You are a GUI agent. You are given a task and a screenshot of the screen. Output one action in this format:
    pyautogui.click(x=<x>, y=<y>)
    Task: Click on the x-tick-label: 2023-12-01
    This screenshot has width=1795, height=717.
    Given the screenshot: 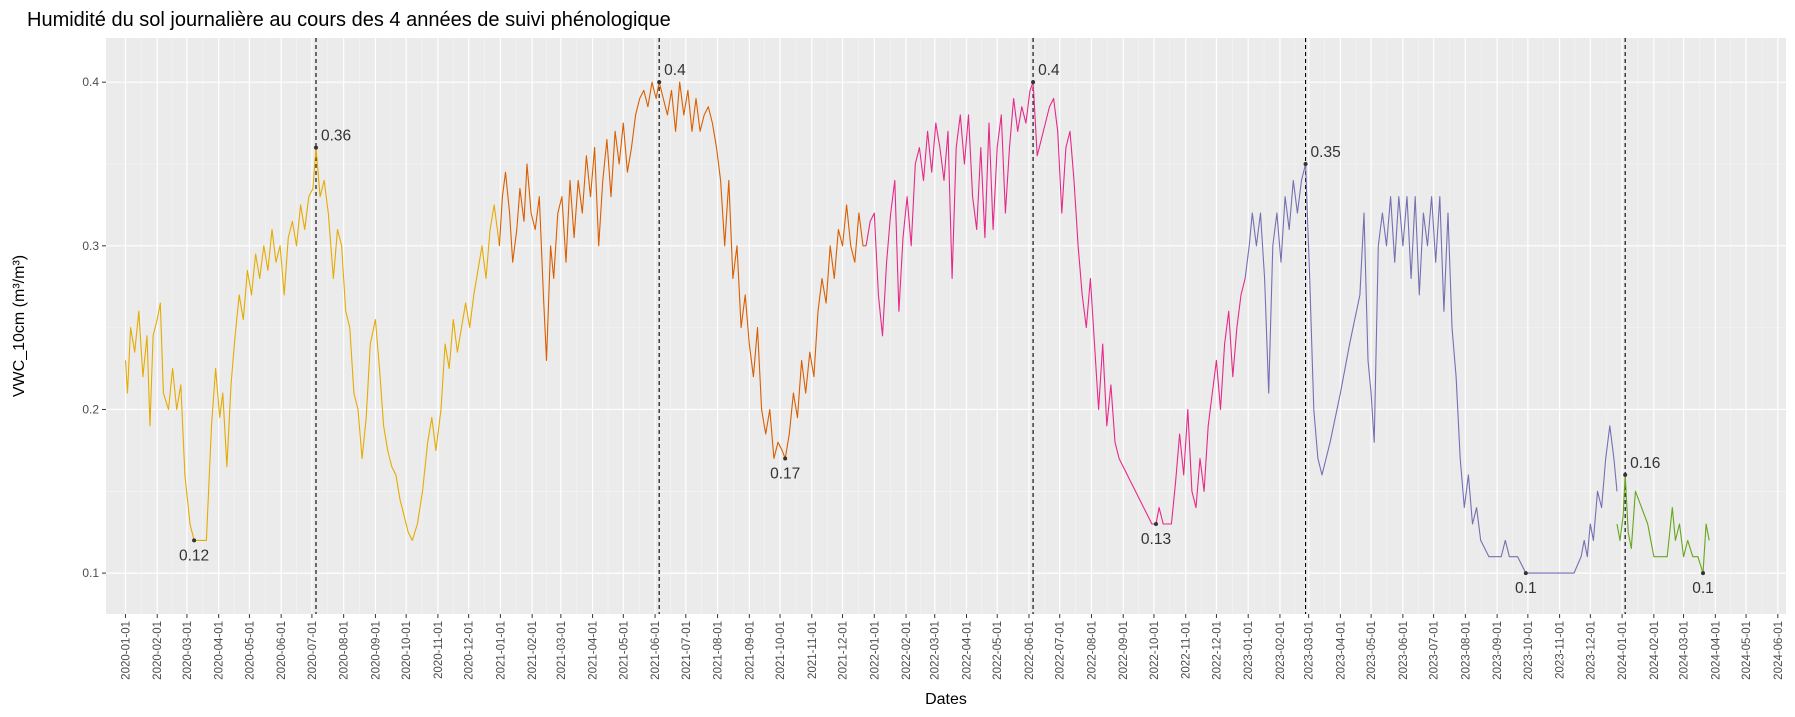 What is the action you would take?
    pyautogui.click(x=1591, y=650)
    